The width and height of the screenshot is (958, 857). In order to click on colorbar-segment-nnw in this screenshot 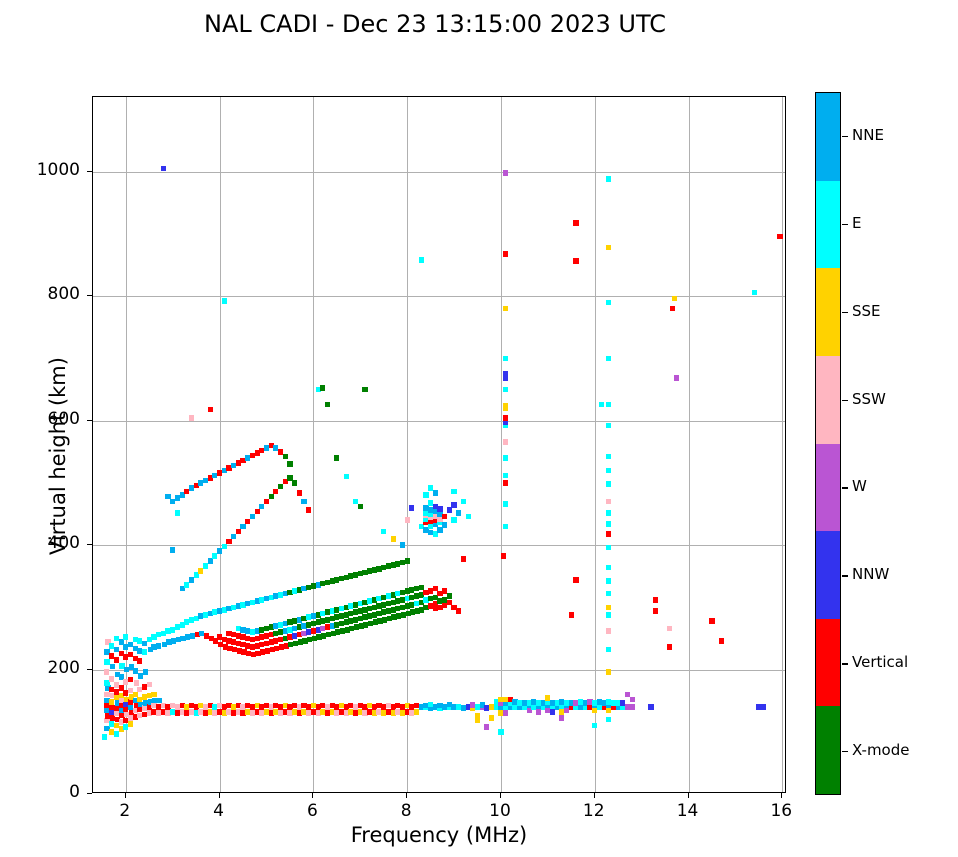, I will do `click(828, 575)`.